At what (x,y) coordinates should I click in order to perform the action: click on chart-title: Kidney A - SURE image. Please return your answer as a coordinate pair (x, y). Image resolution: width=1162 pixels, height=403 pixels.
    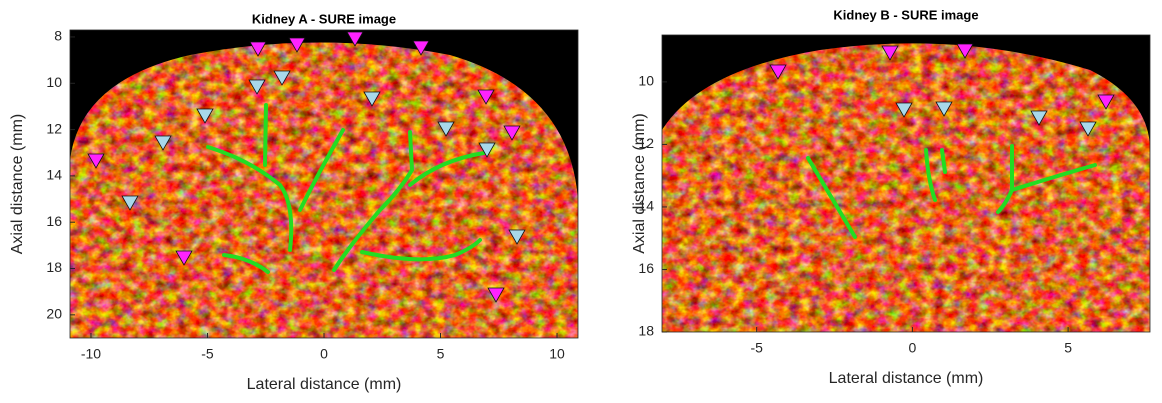
    Looking at the image, I should click on (324, 18).